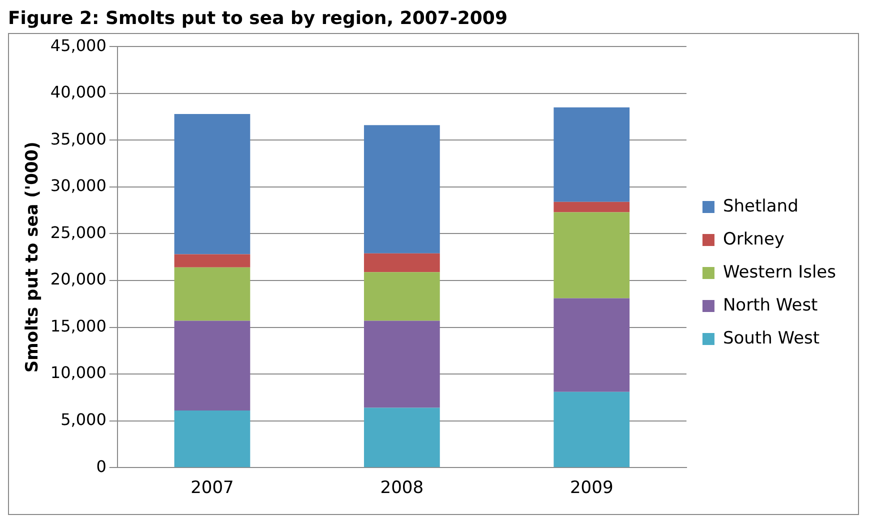  I want to click on y-tick-label: 20,000, so click(78, 279).